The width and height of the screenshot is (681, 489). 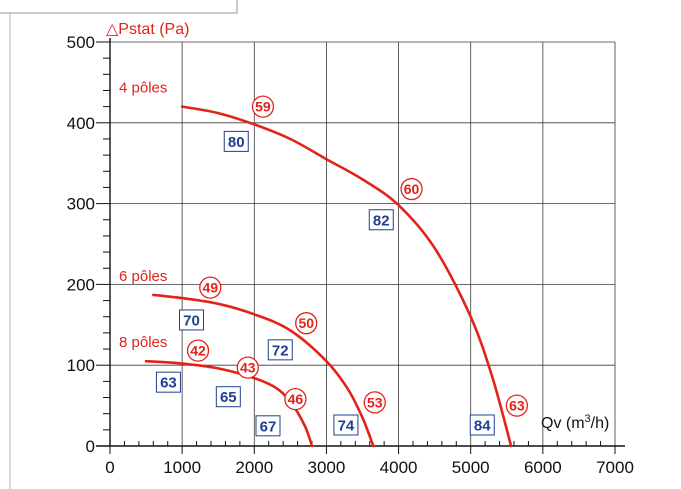 I want to click on power-box: 80, so click(x=236, y=141).